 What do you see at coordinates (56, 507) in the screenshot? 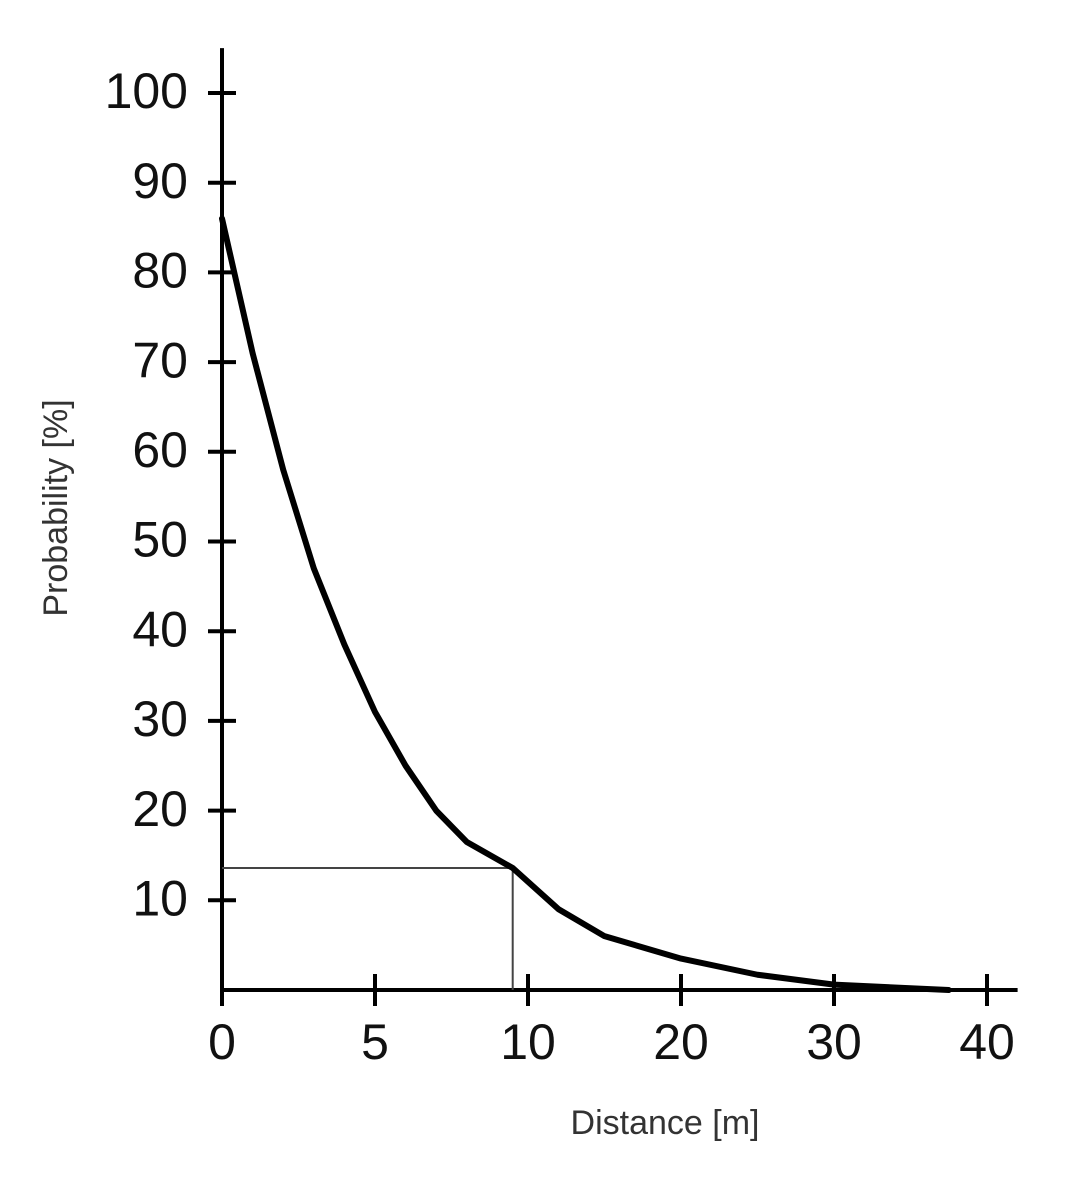
I see `y-axis-label: Probability [%]` at bounding box center [56, 507].